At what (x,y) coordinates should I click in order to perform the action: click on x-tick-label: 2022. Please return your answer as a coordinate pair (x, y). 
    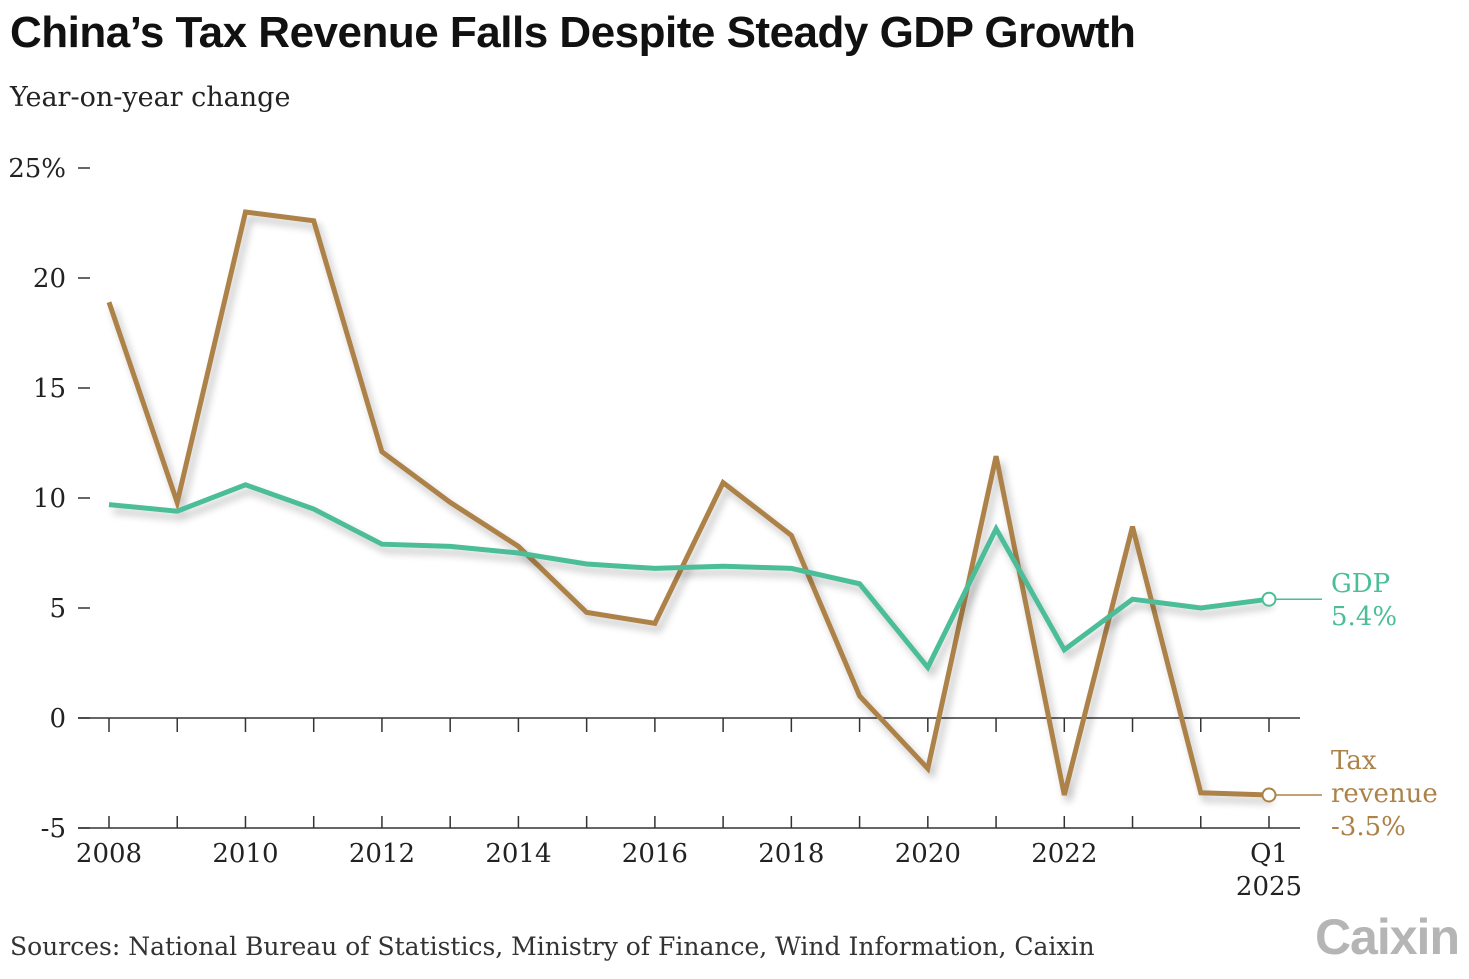
    Looking at the image, I should click on (1064, 854).